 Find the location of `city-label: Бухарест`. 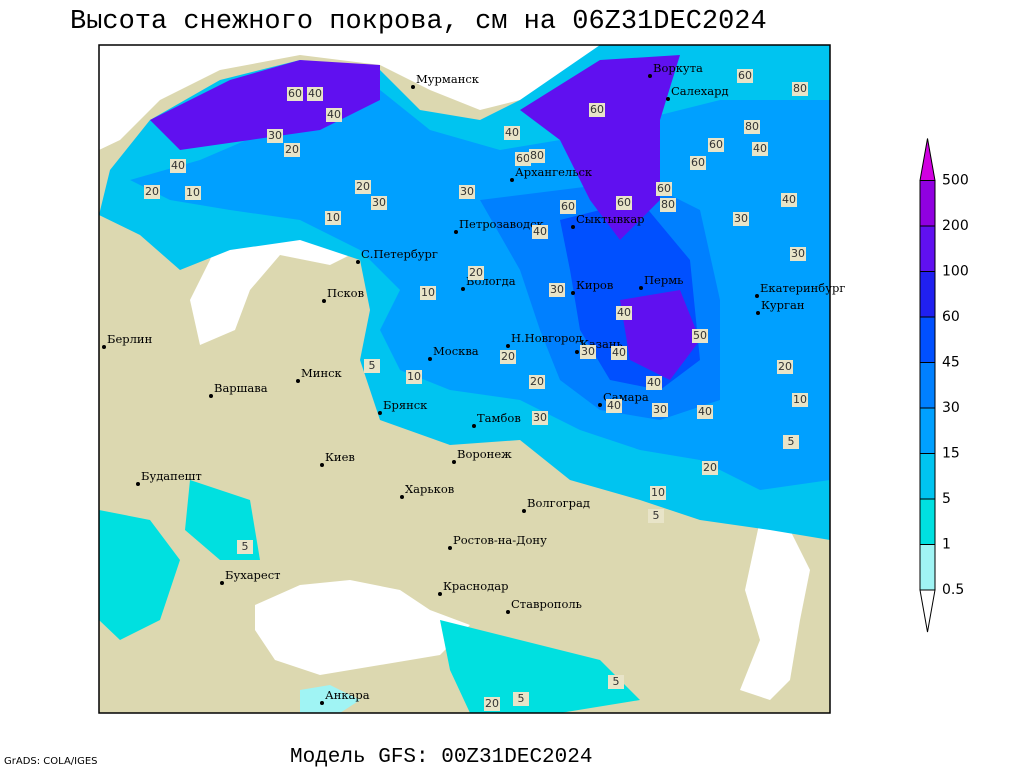

city-label: Бухарест is located at coordinates (253, 575).